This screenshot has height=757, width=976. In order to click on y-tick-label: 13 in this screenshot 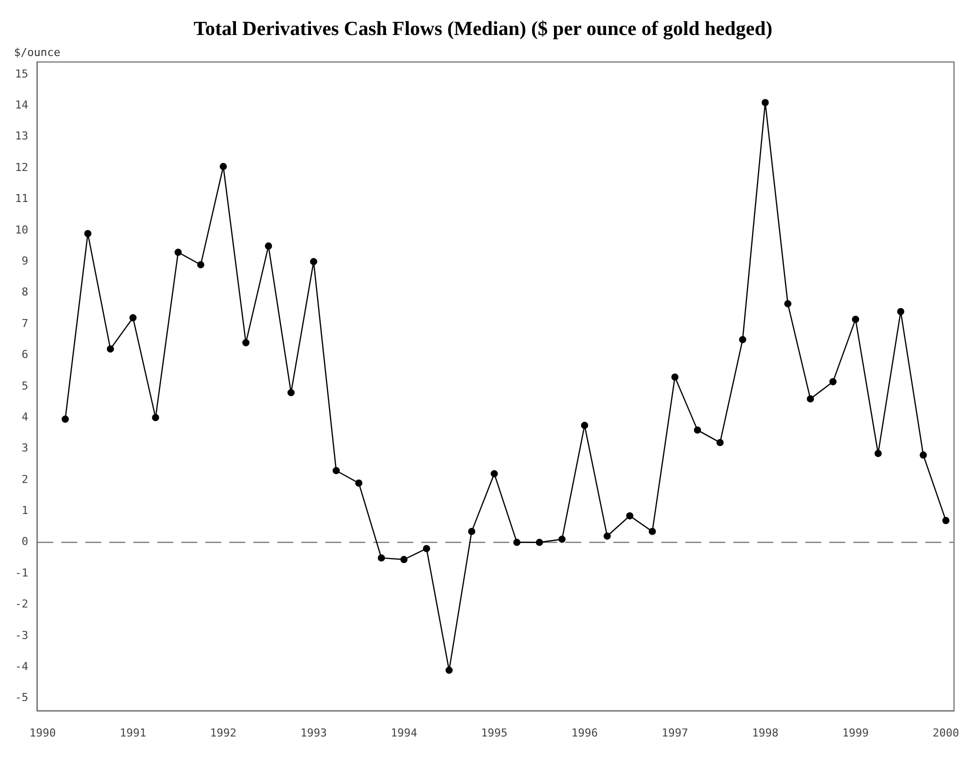, I will do `click(21, 136)`.